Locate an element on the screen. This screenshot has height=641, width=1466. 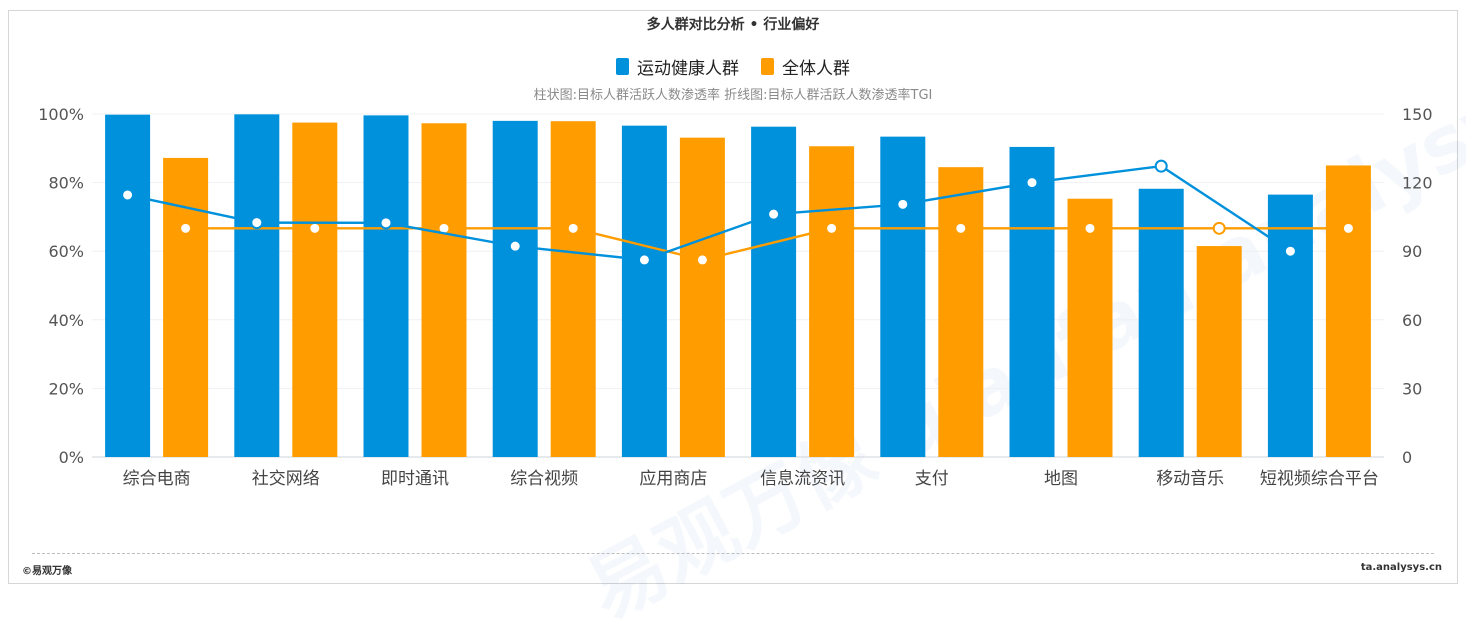
y-left-tick-label: 80% is located at coordinates (66, 183).